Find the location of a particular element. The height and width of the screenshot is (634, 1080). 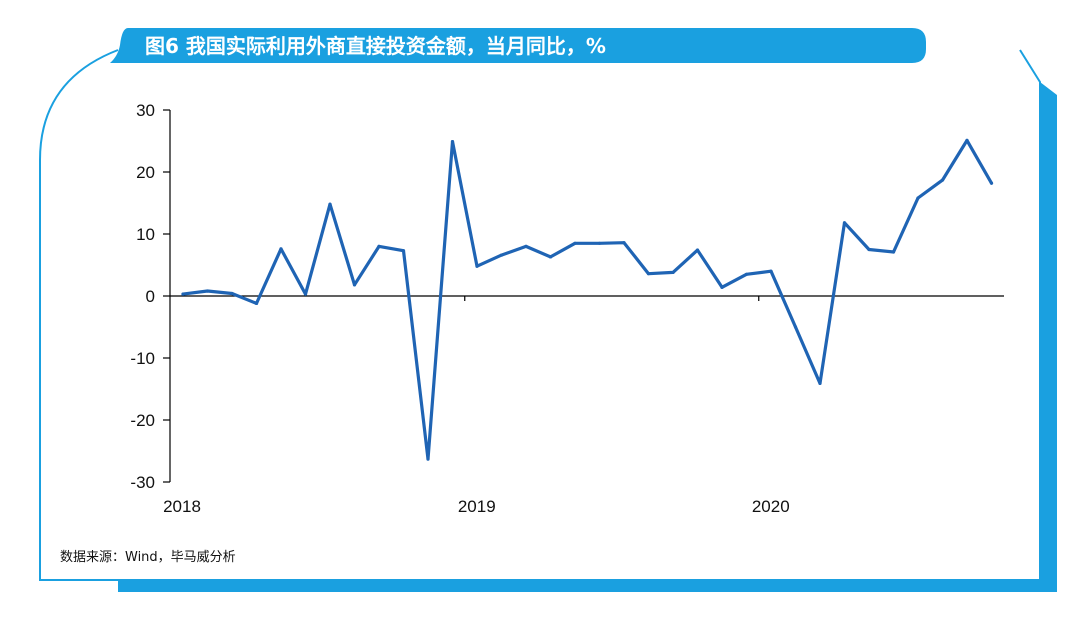

y-tick-label: 20 is located at coordinates (145, 172).